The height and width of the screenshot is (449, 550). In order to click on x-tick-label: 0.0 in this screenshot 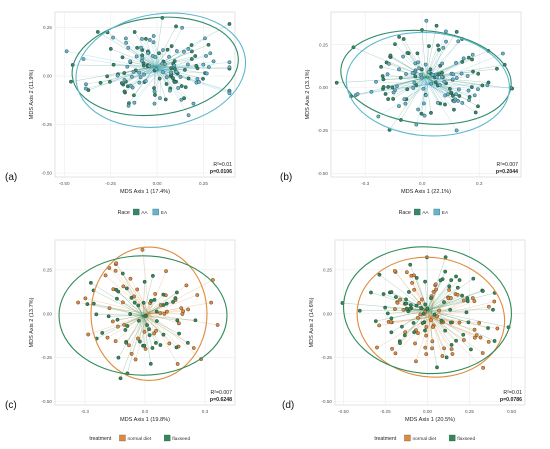, I will do `click(422, 183)`.